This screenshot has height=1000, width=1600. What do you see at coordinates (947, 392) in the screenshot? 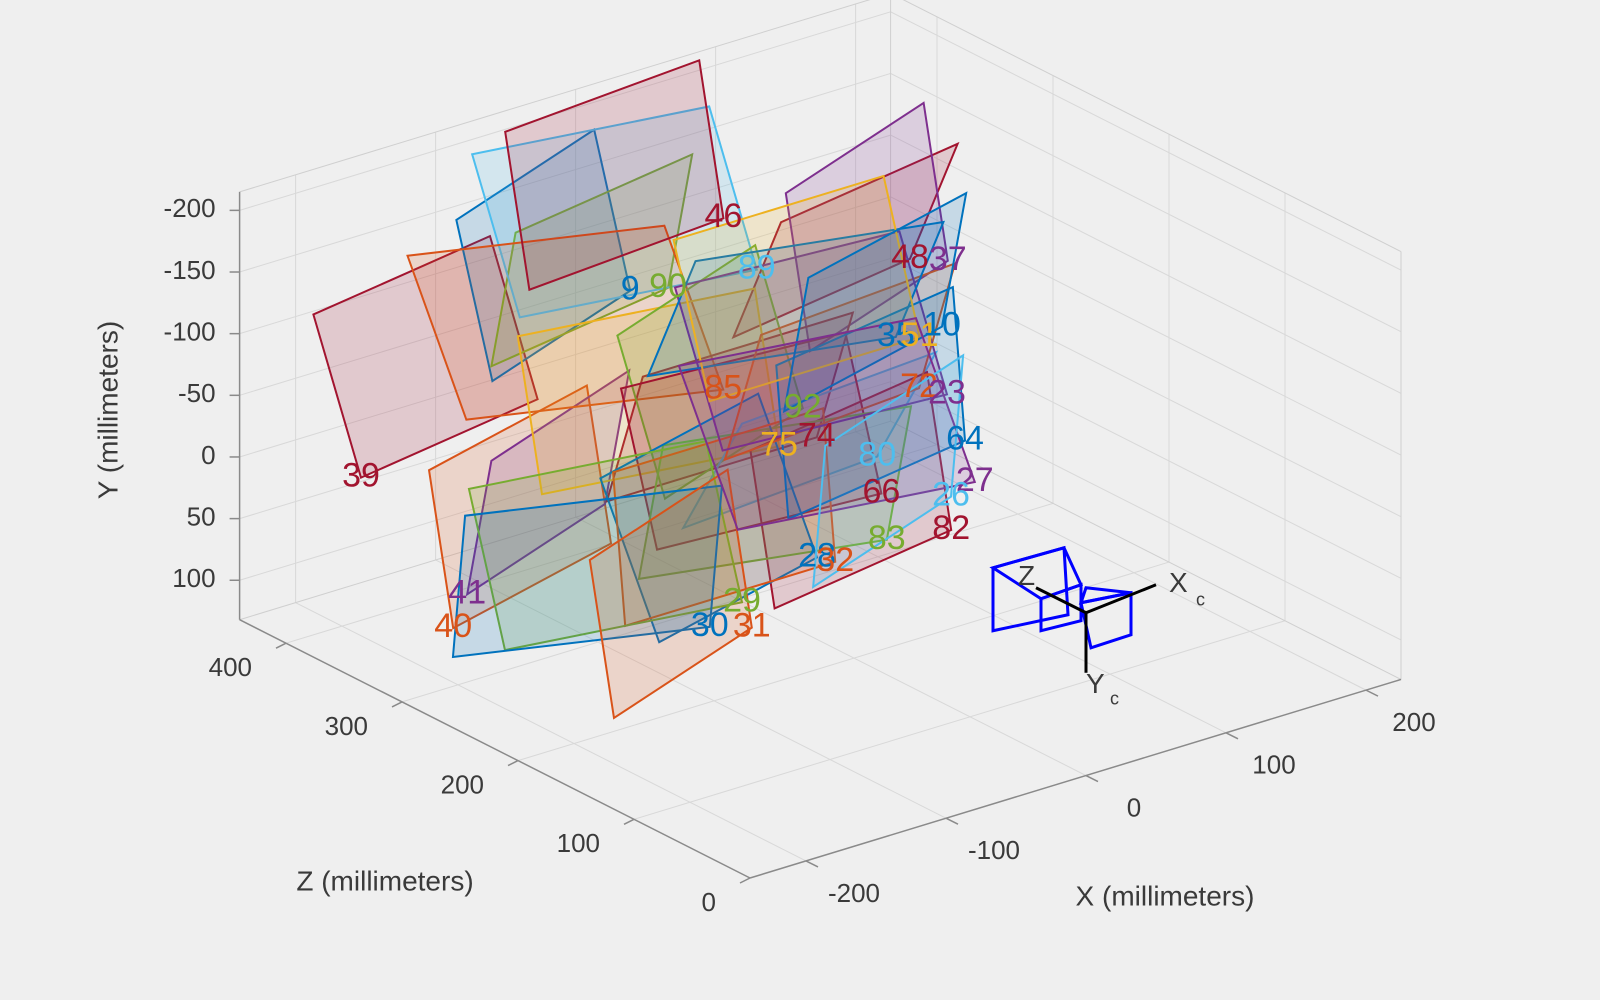
I see `board-label: 23` at bounding box center [947, 392].